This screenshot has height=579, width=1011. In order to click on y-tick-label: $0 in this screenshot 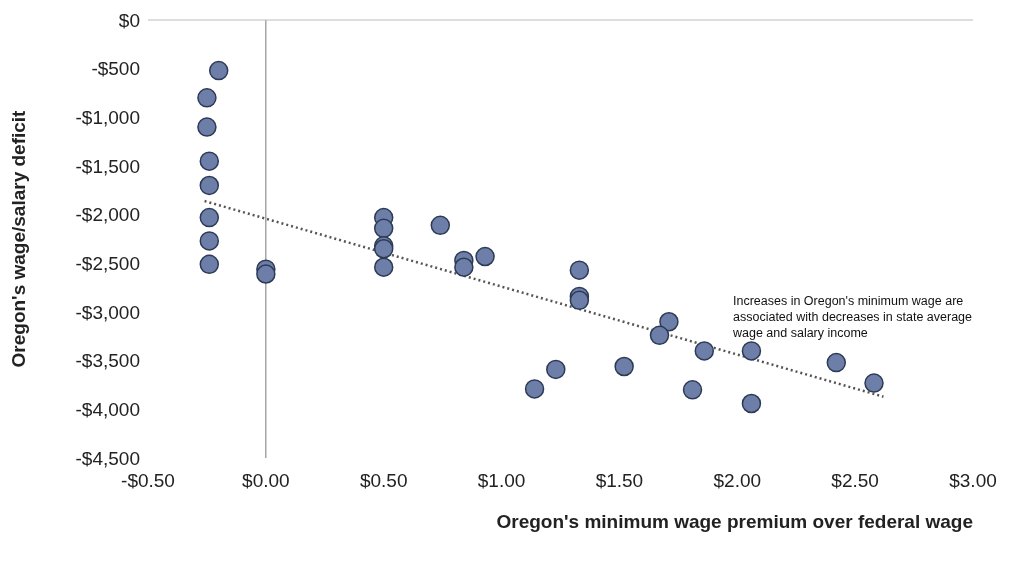, I will do `click(129, 20)`.